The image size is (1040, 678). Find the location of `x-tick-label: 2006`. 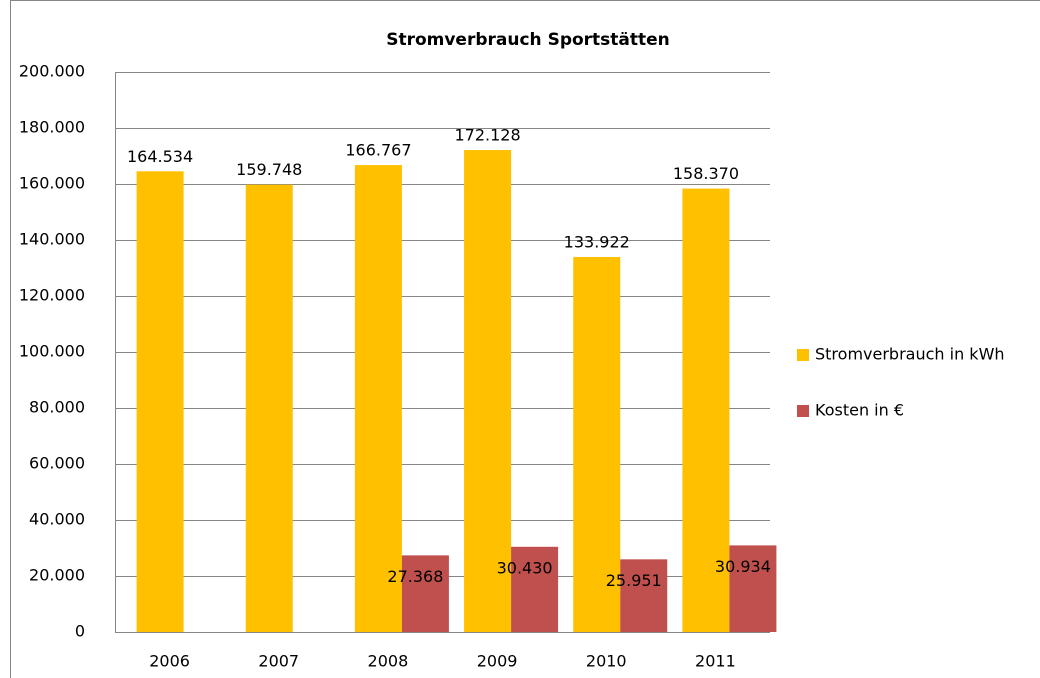

x-tick-label: 2006 is located at coordinates (169, 661).